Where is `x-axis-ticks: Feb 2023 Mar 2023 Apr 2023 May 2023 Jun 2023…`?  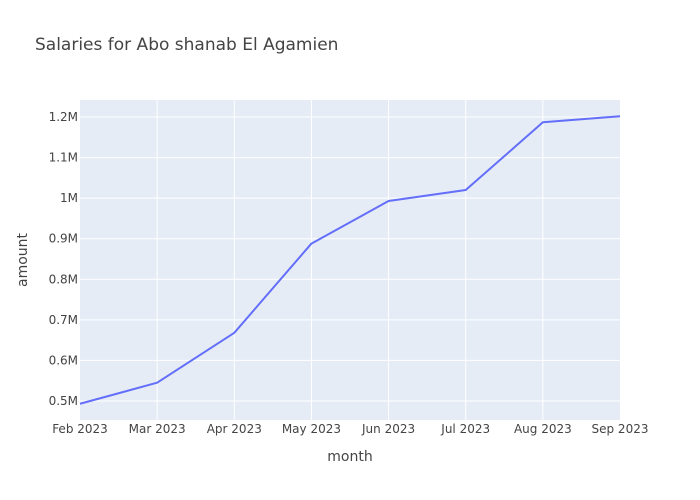
x-axis-ticks: Feb 2023 Mar 2023 Apr 2023 May 2023 Jun 2023… is located at coordinates (350, 429).